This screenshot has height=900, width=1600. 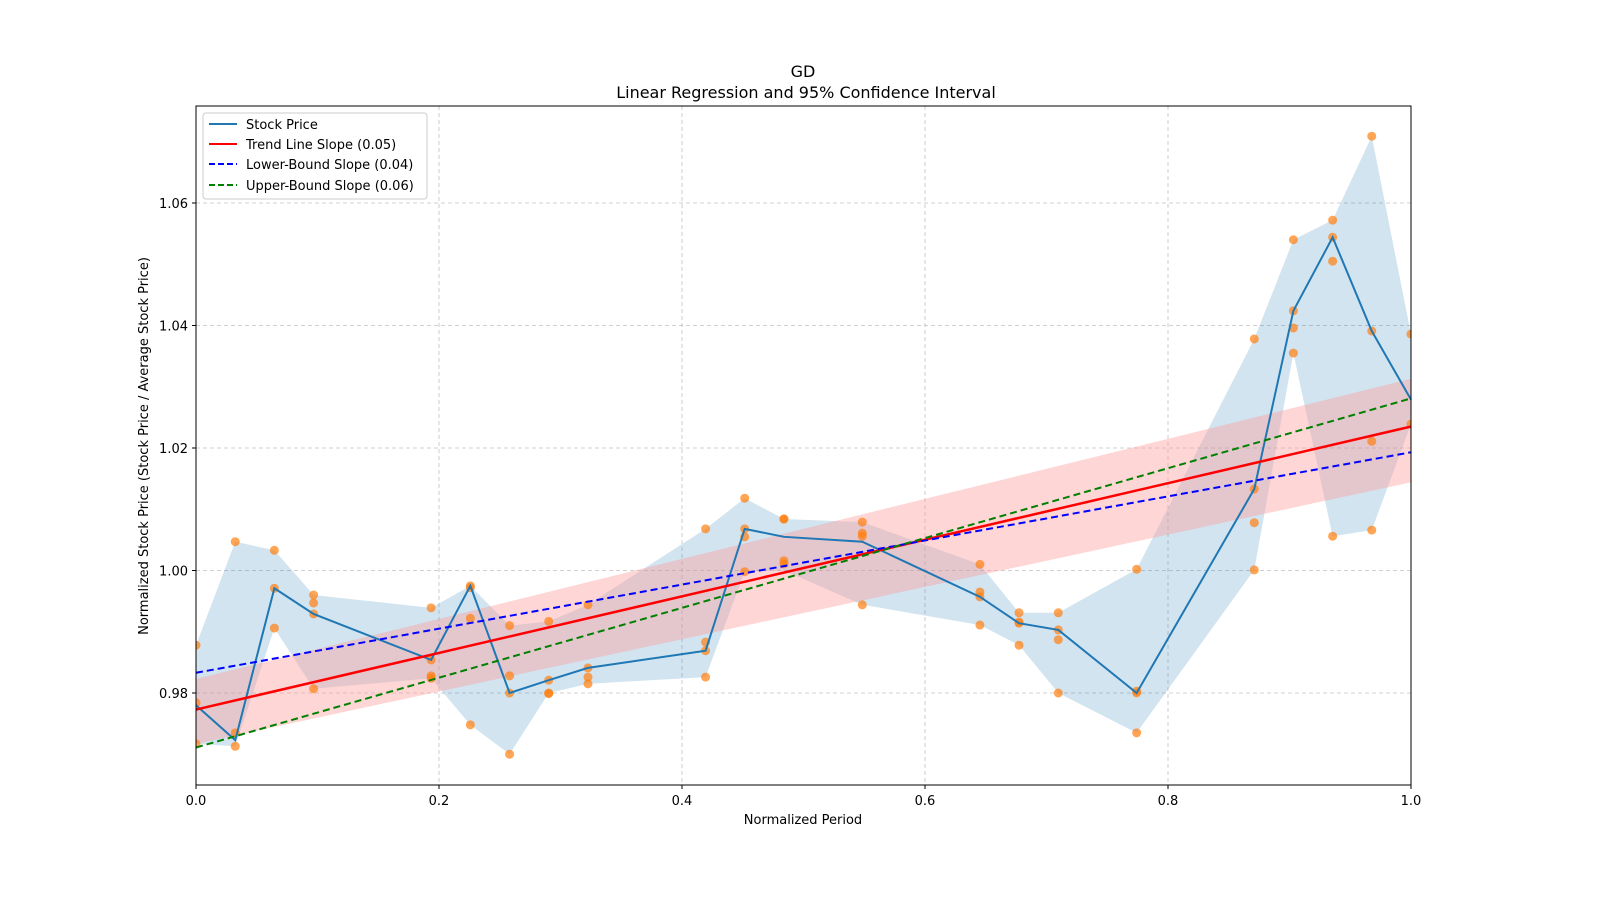 What do you see at coordinates (320, 145) in the screenshot?
I see `legend-label-trend-line: Trend Line Slope (0.05)` at bounding box center [320, 145].